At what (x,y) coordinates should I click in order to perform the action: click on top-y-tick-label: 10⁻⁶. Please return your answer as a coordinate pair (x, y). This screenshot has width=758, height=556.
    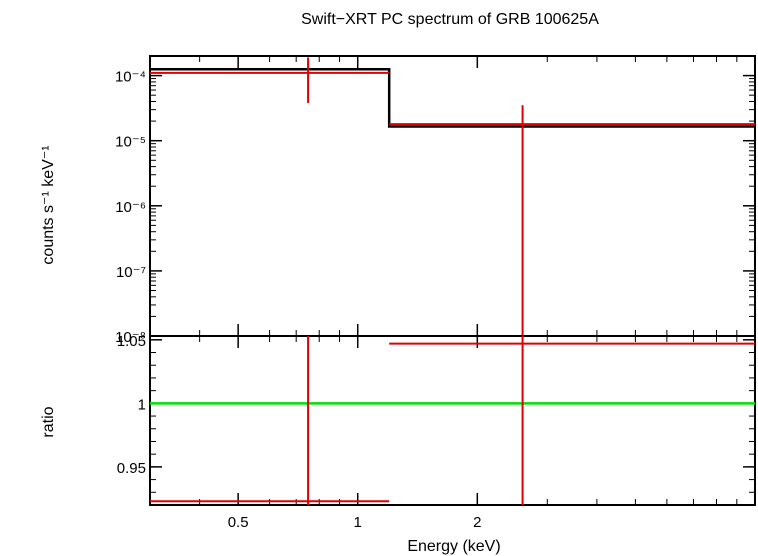
    Looking at the image, I should click on (130, 207).